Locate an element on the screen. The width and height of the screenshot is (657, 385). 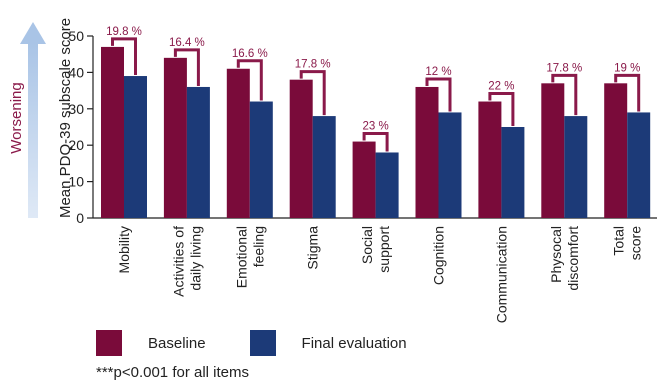
percent-change-label: 16.4 % is located at coordinates (187, 43).